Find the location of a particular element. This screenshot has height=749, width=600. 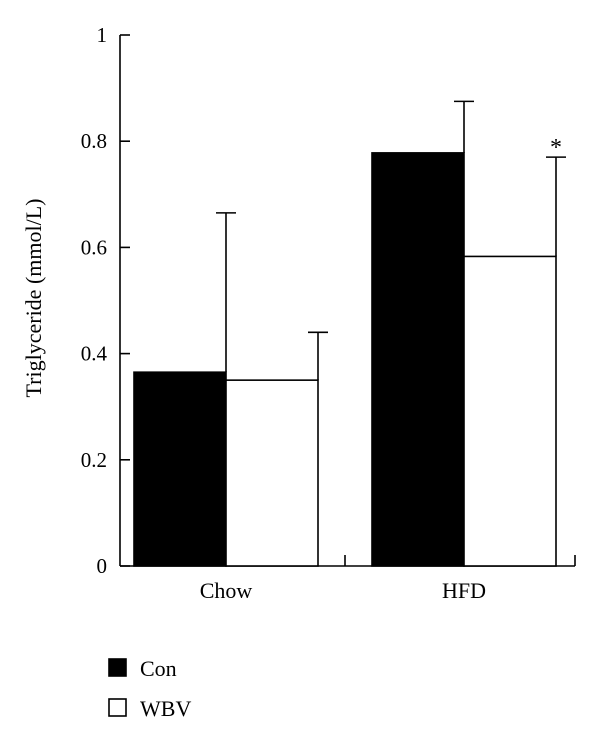

legend-label-wbv: WBV is located at coordinates (165, 708).